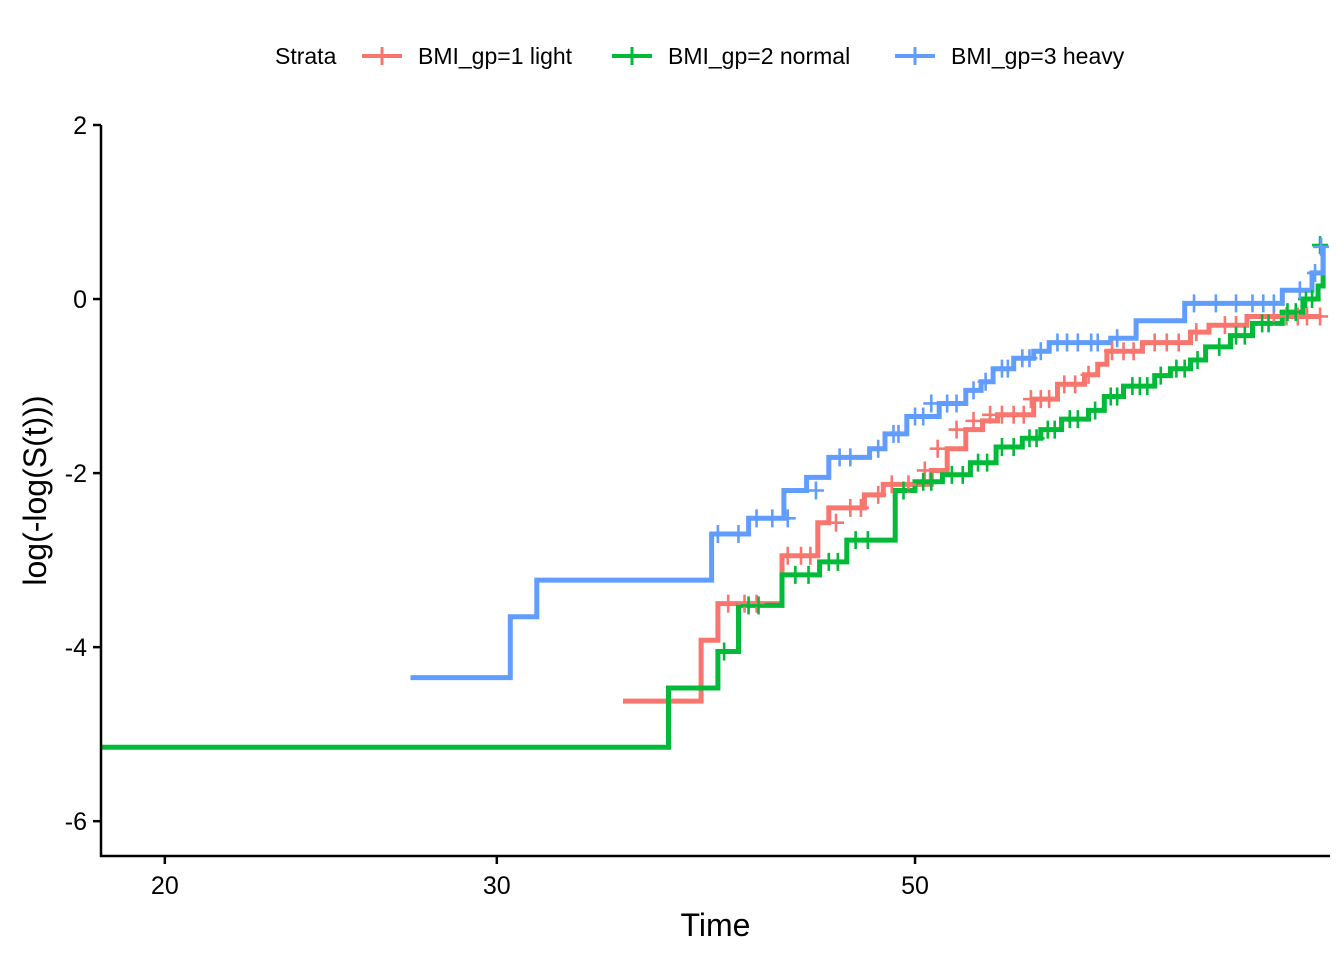  I want to click on y-tick-label: -6, so click(76, 822).